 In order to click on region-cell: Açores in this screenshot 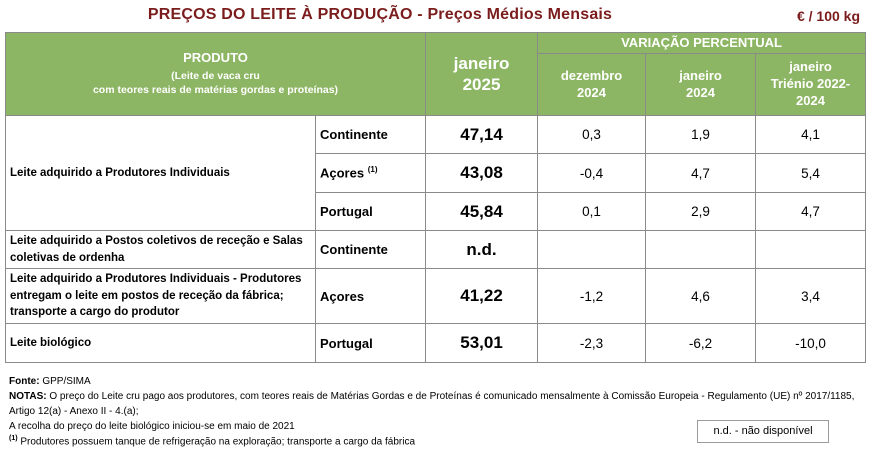, I will do `click(370, 296)`.